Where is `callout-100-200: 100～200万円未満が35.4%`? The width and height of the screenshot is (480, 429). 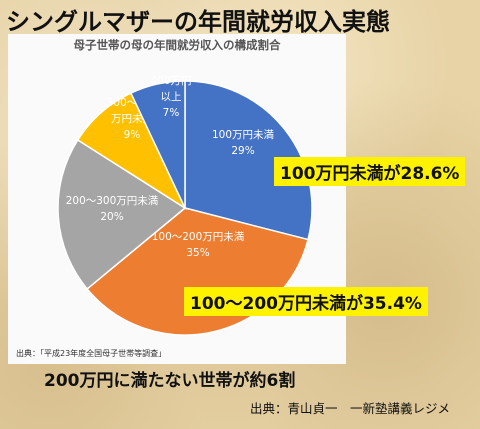
callout-100-200: 100～200万円未満が35.4% is located at coordinates (306, 301).